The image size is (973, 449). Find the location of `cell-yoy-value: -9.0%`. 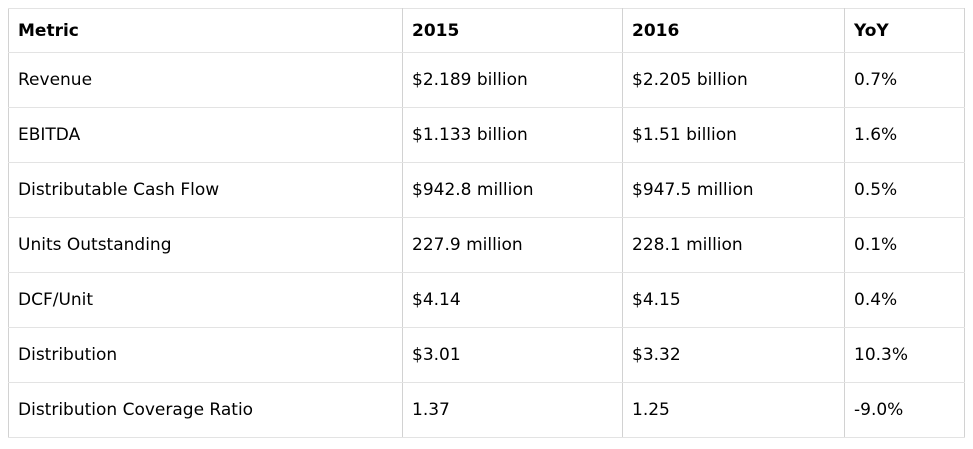

cell-yoy-value: -9.0% is located at coordinates (904, 410).